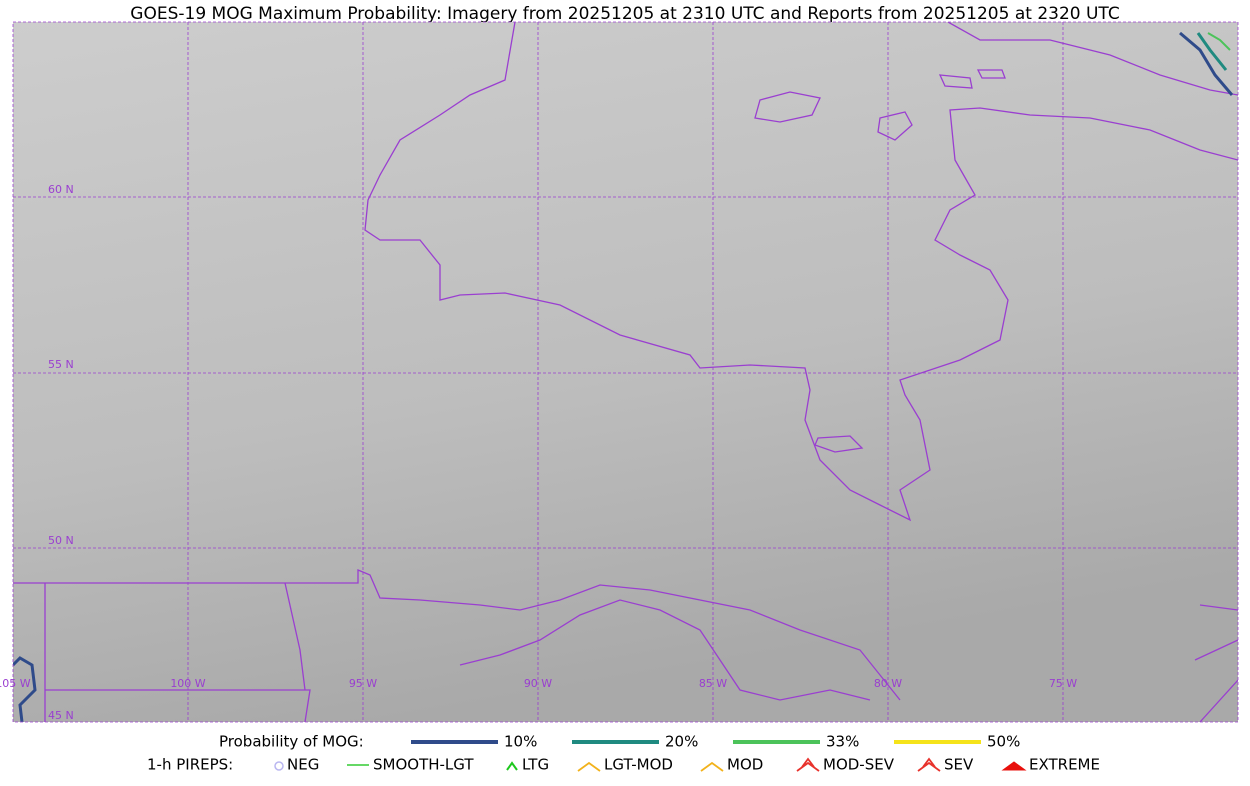 The height and width of the screenshot is (786, 1250). What do you see at coordinates (187, 683) in the screenshot?
I see `lon-label: 100 W` at bounding box center [187, 683].